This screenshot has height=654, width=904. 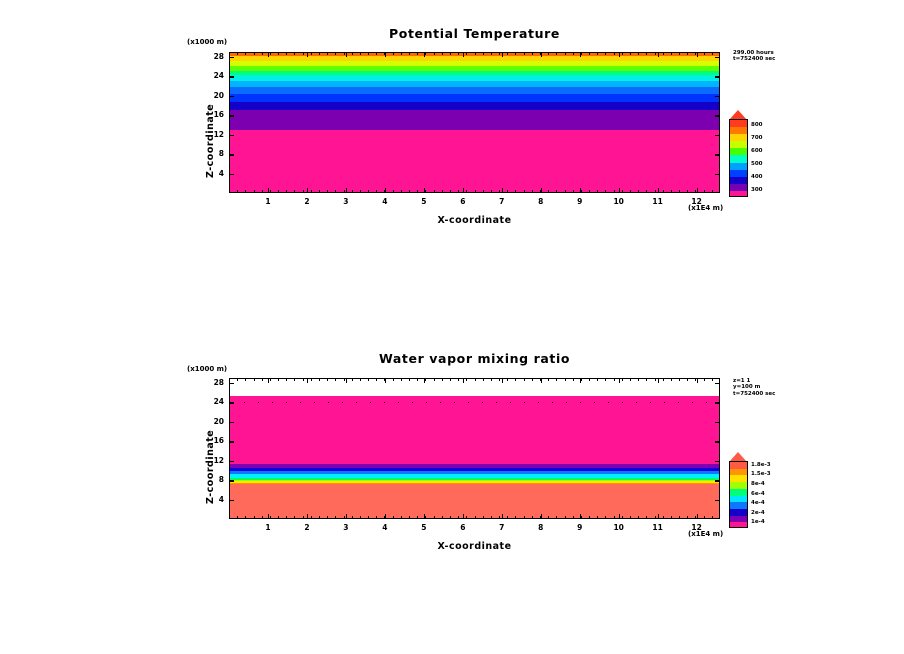 I want to click on colorbar-tick-label: 500, so click(x=757, y=163).